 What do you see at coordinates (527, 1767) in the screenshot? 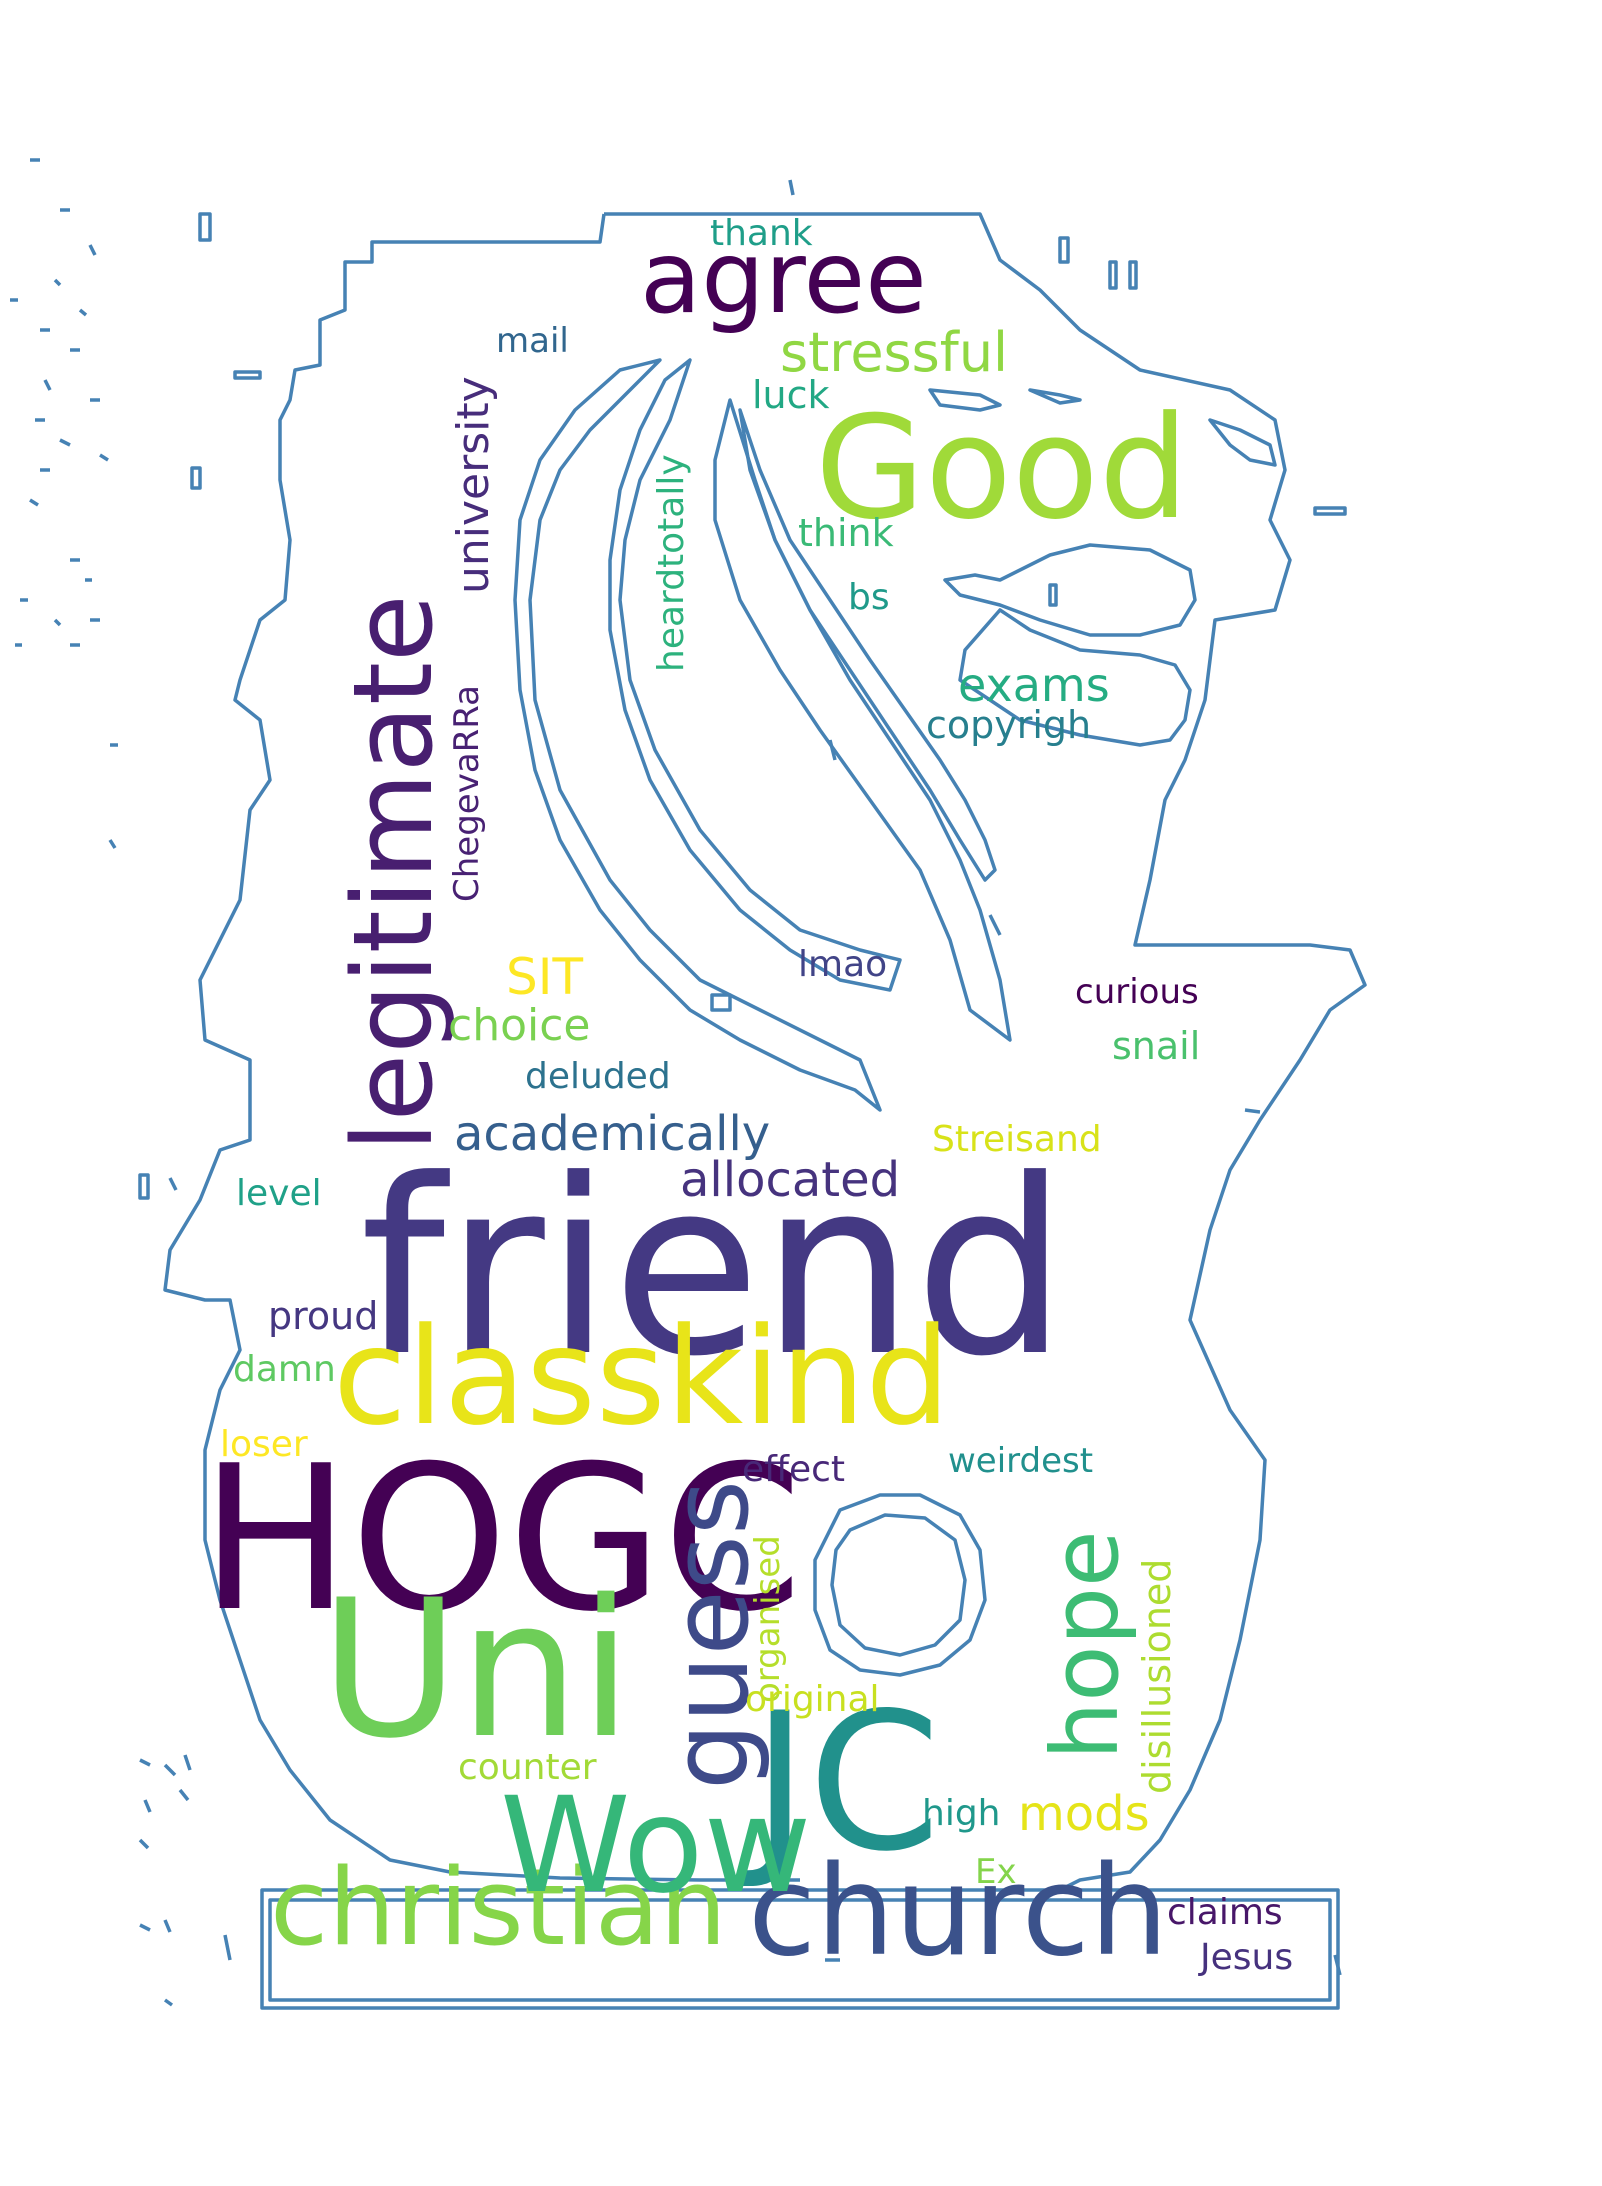
I see `cloud-word-counter: counter` at bounding box center [527, 1767].